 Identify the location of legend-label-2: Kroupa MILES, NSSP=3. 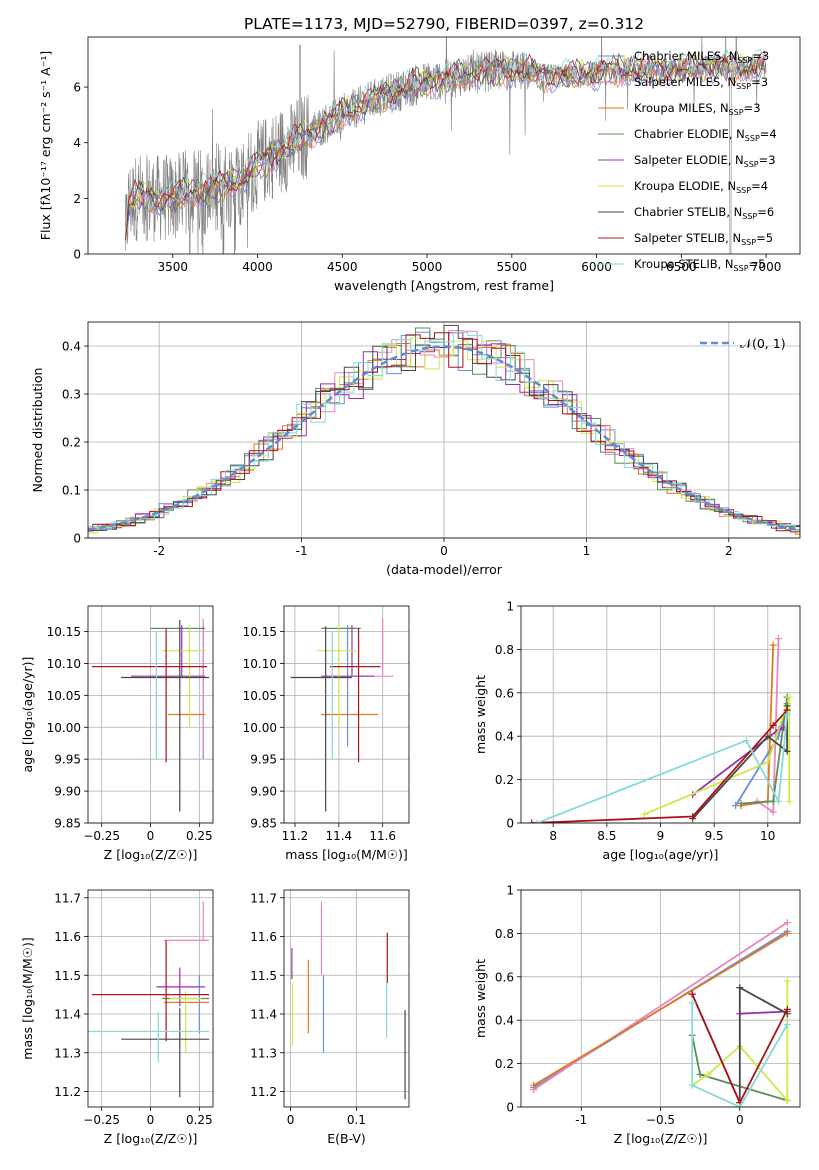
(697, 109).